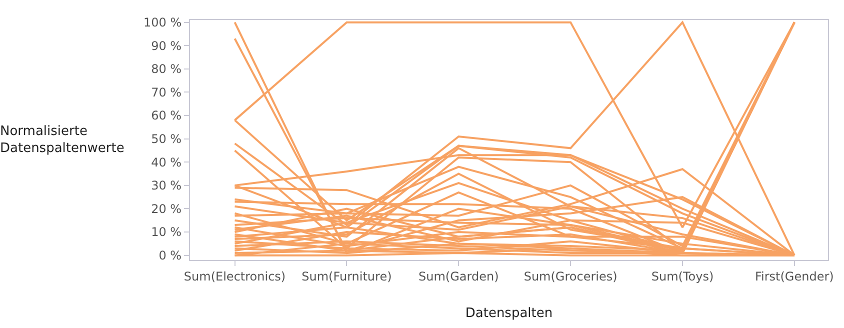 The image size is (844, 328). I want to click on y-tick-label: 50 %, so click(166, 139).